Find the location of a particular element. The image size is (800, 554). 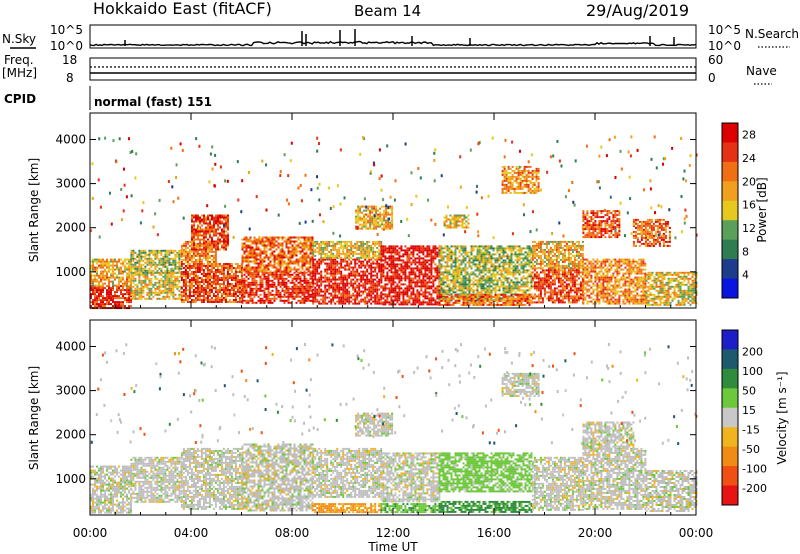

date-label: 29/Aug/2019 is located at coordinates (637, 10).